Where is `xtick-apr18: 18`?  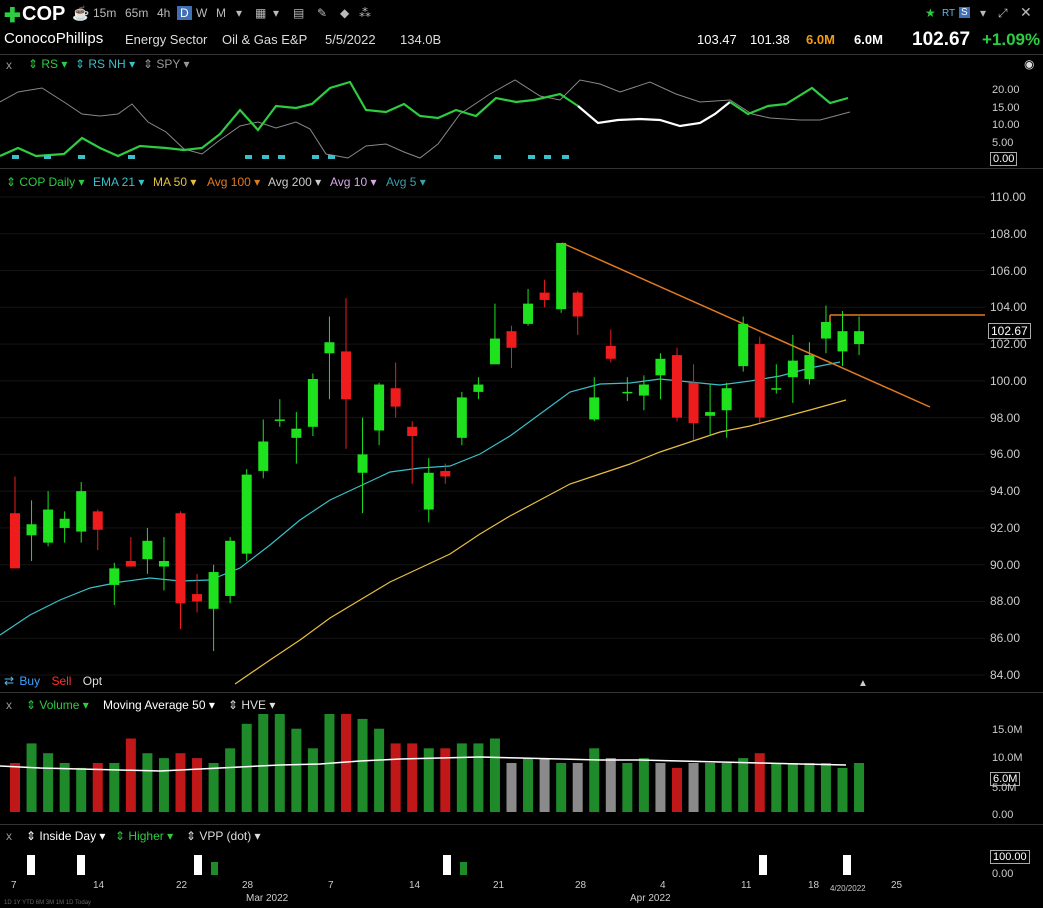
xtick-apr18: 18 is located at coordinates (814, 885).